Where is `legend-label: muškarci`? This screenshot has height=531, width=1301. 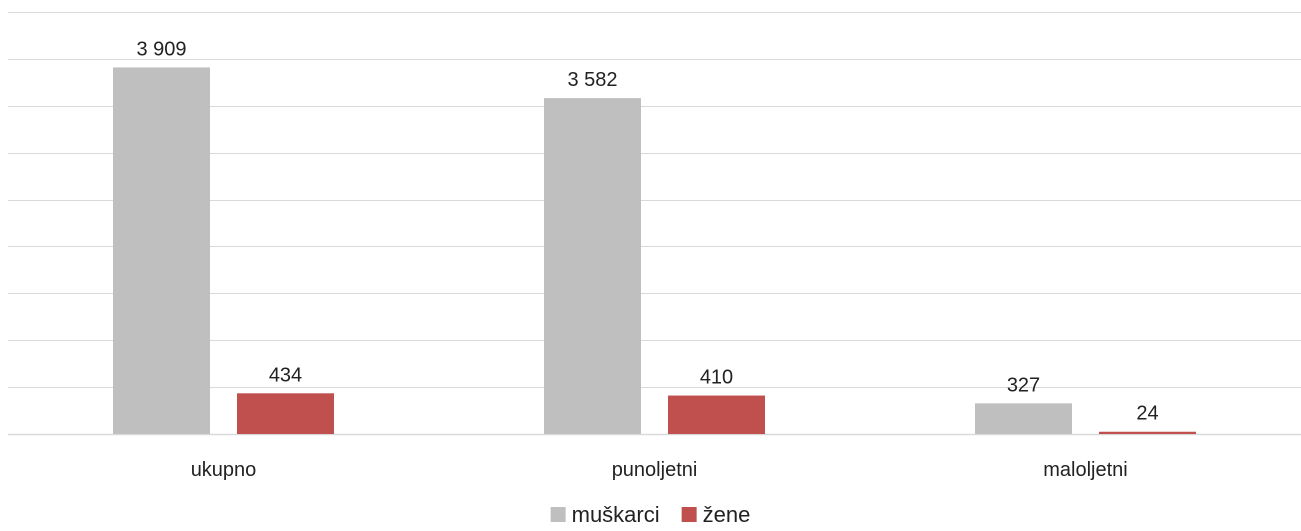 legend-label: muškarci is located at coordinates (616, 514).